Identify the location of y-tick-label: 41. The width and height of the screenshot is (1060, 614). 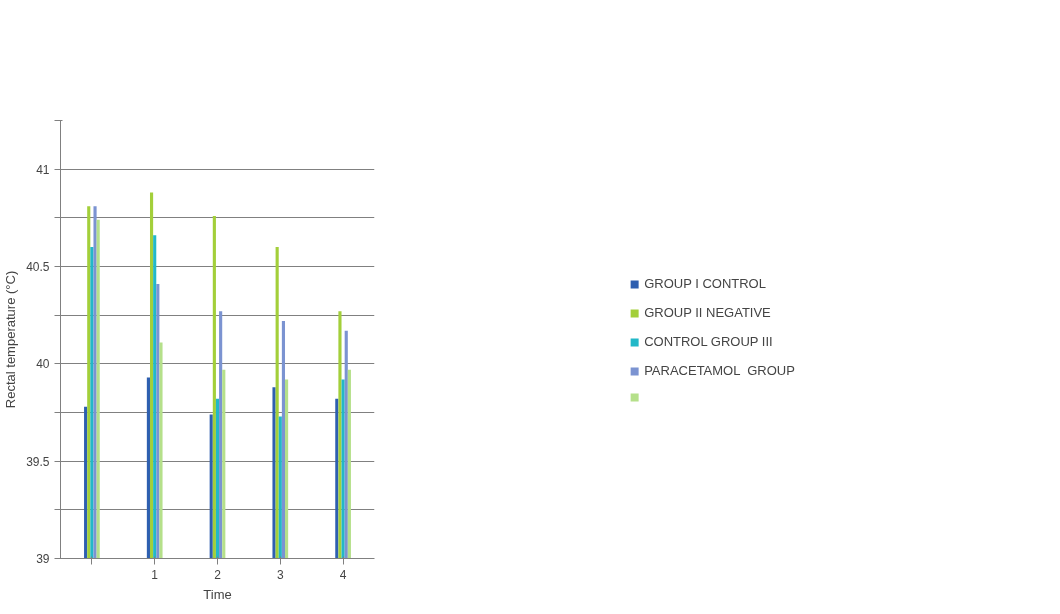
(43, 169).